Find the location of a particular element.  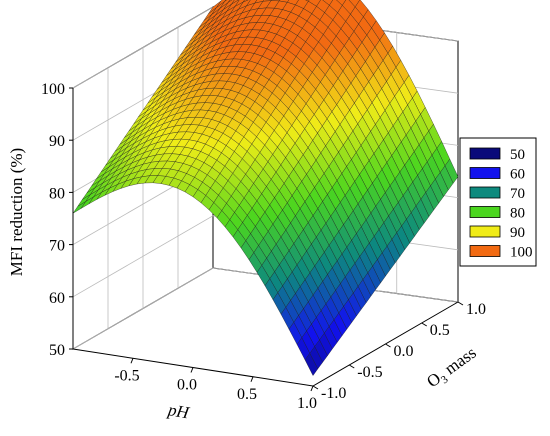

y-tick-label: -1.0 is located at coordinates (333, 393).